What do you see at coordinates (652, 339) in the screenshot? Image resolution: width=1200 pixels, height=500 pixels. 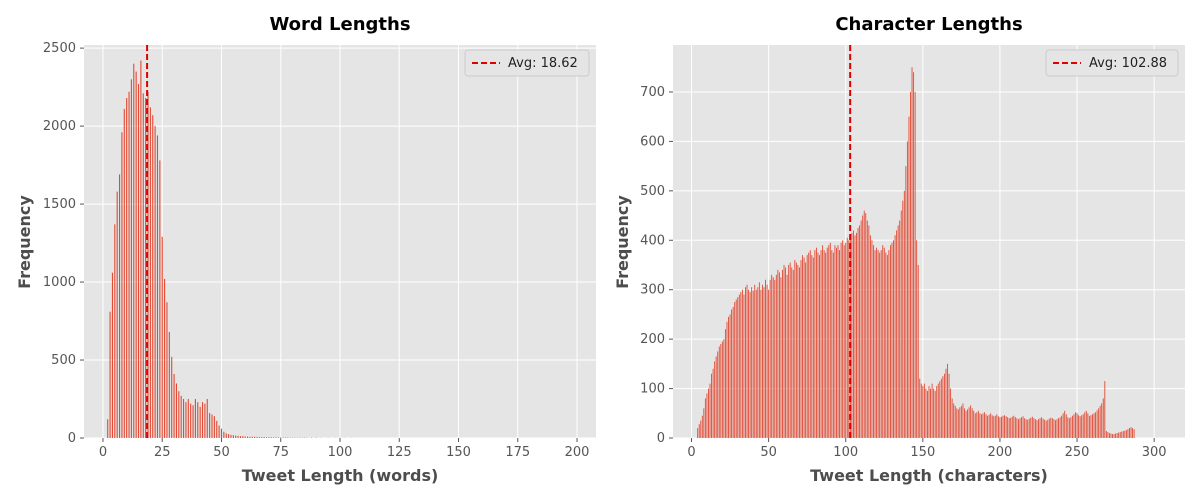 I see `y-tick-label: 200` at bounding box center [652, 339].